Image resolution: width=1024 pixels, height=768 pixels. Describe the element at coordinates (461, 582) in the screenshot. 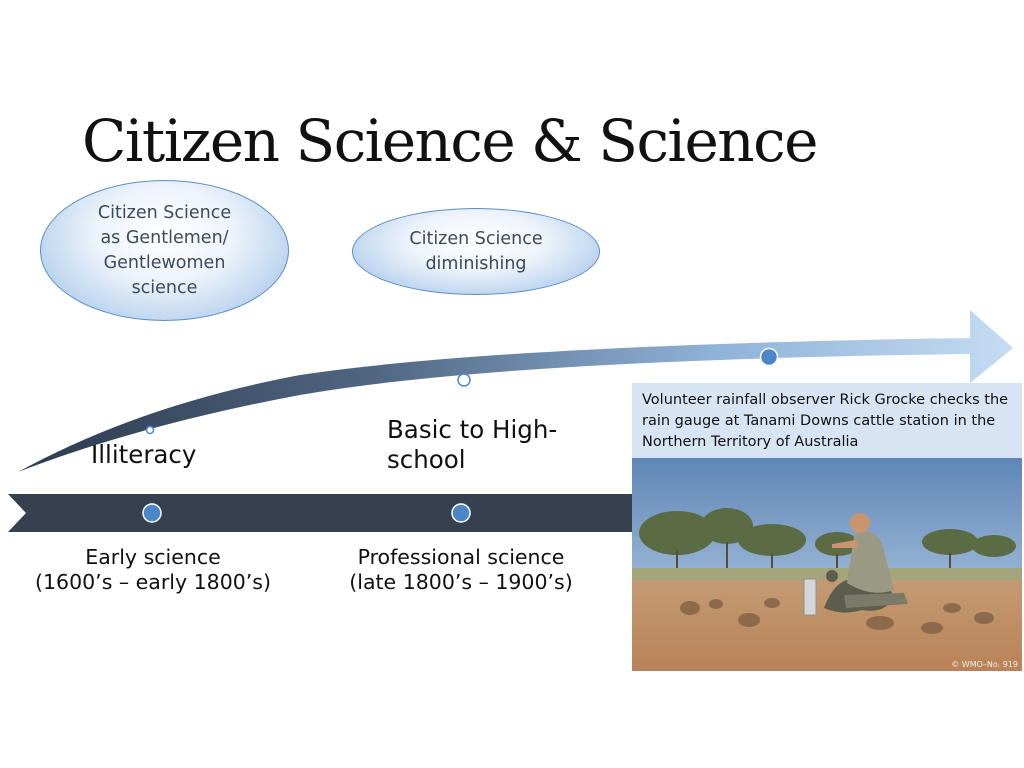

I see `era-period: (late 1800’s – 1900’s)` at that location.